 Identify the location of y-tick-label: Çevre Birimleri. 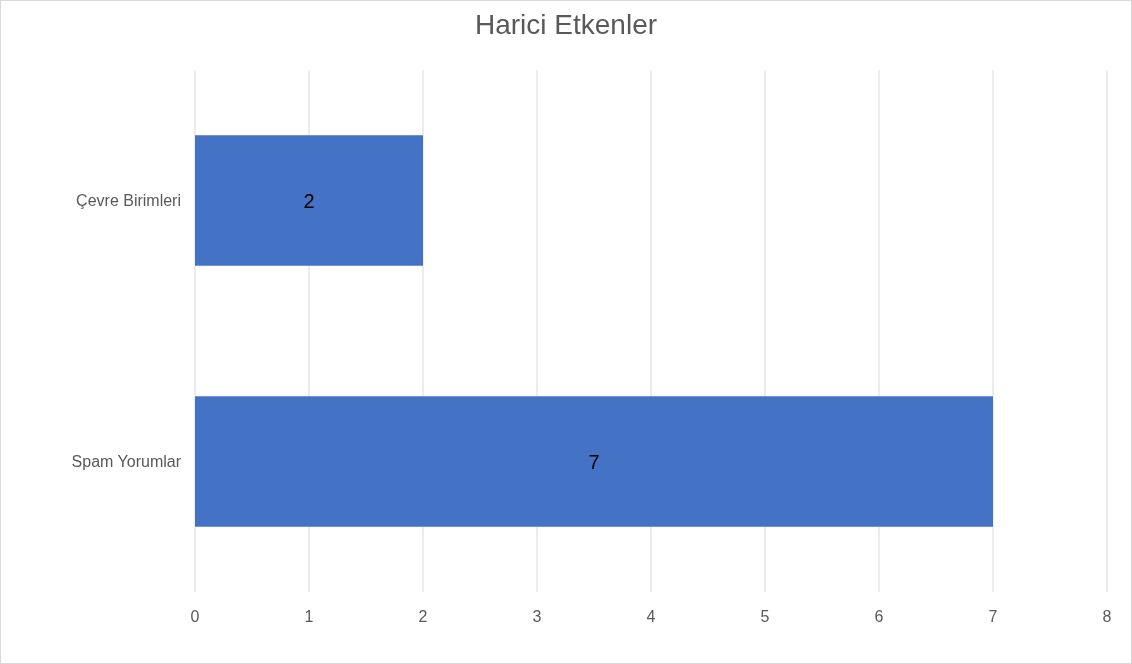
(128, 201).